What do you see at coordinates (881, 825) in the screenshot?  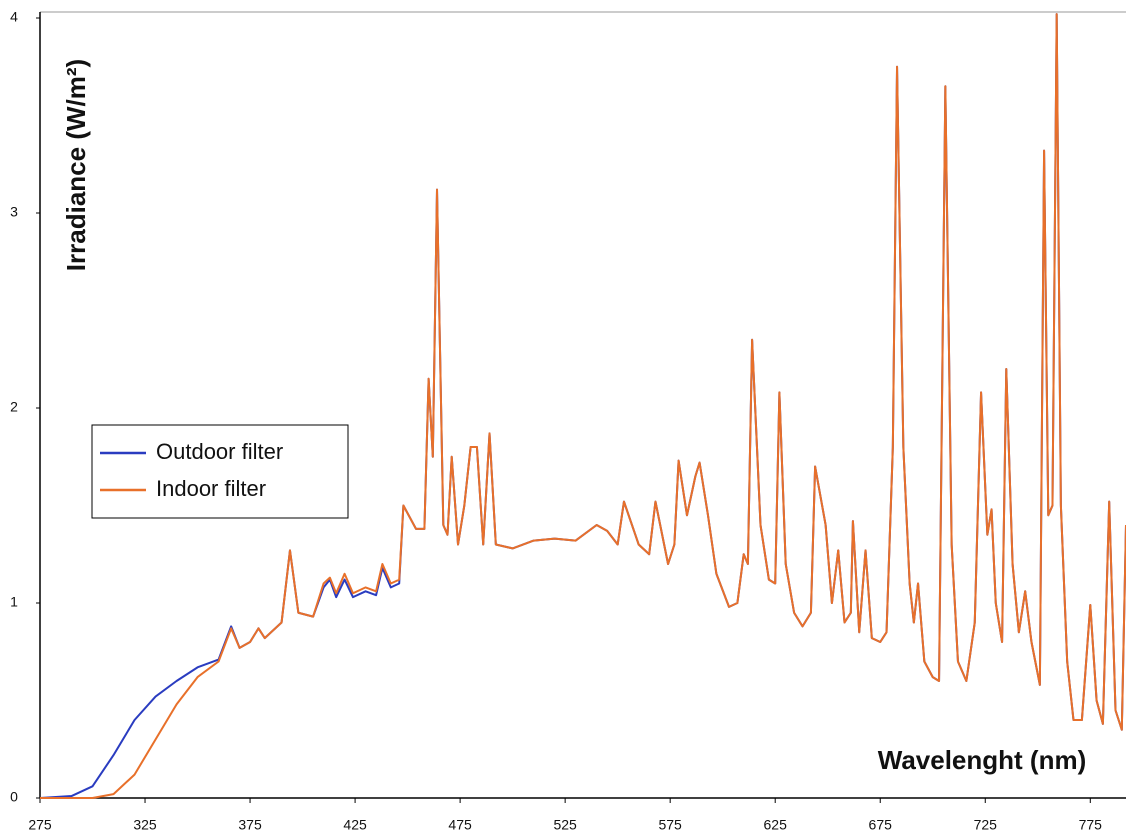 I see `x-tick-label: 675` at bounding box center [881, 825].